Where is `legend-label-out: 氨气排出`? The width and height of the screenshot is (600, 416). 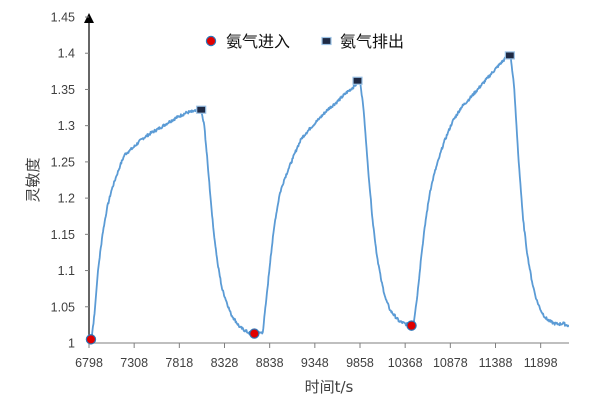 legend-label-out: 氨气排出 is located at coordinates (372, 41).